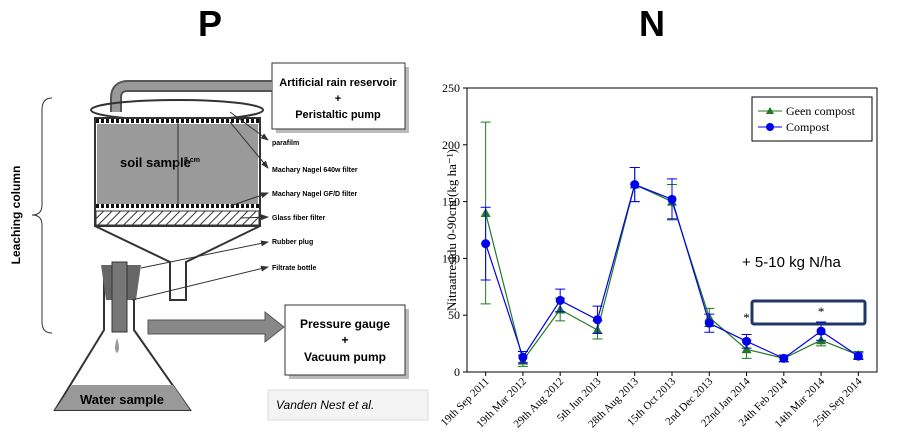 This screenshot has width=901, height=443. I want to click on water, so click(122, 397).